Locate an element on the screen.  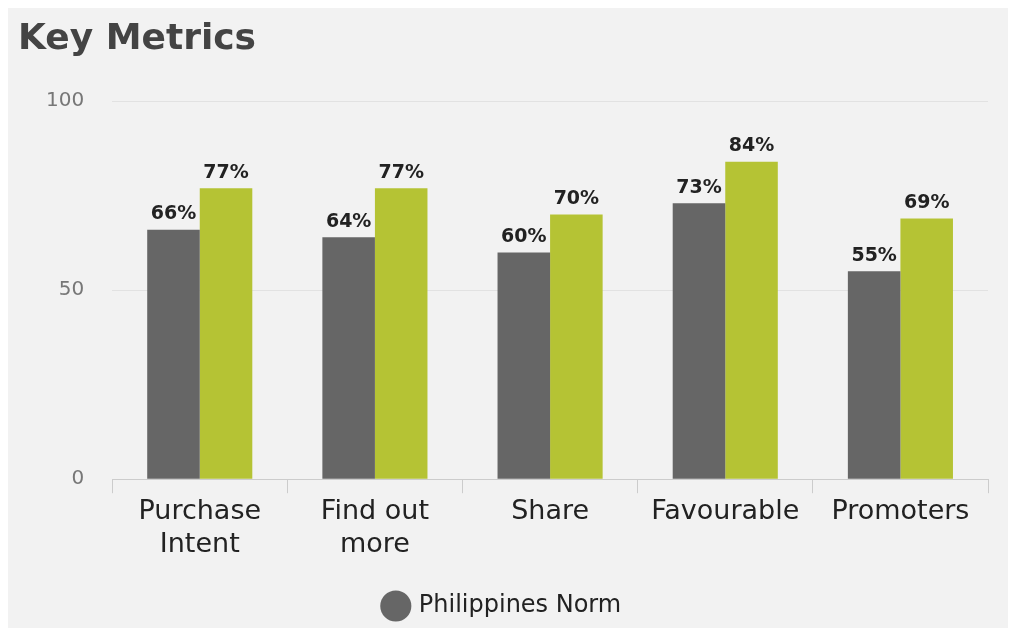
x-tick-label: Promoters is located at coordinates (900, 510).